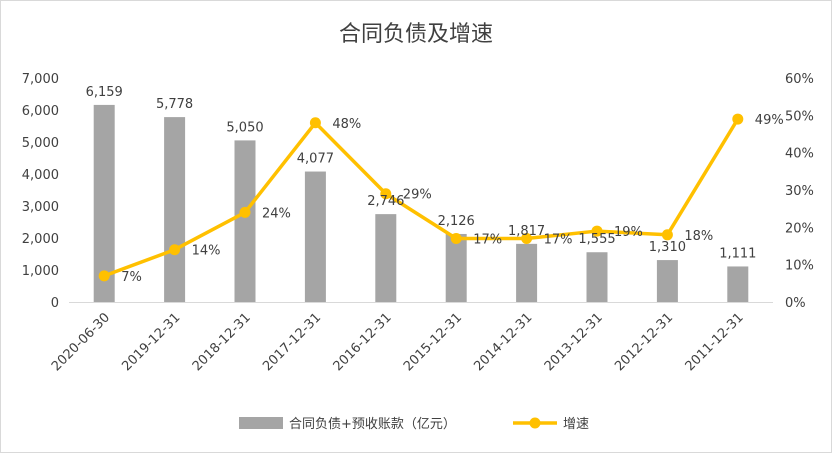  I want to click on line-value-label: 49%, so click(769, 120).